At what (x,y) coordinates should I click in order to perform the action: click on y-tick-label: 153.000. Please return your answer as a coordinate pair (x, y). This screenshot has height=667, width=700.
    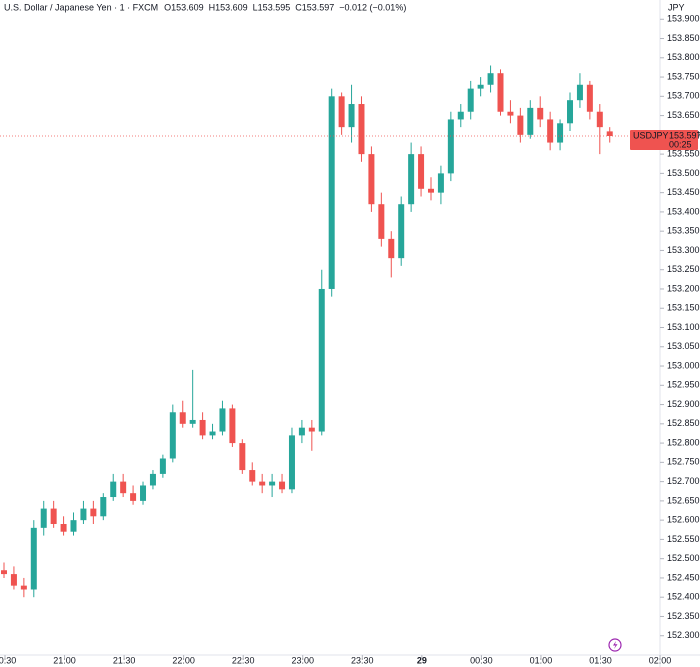
    Looking at the image, I should click on (683, 365).